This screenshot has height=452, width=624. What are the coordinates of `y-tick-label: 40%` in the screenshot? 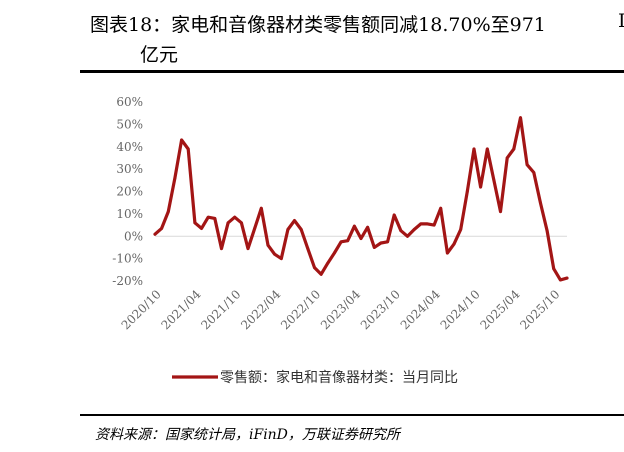 It's located at (129, 147).